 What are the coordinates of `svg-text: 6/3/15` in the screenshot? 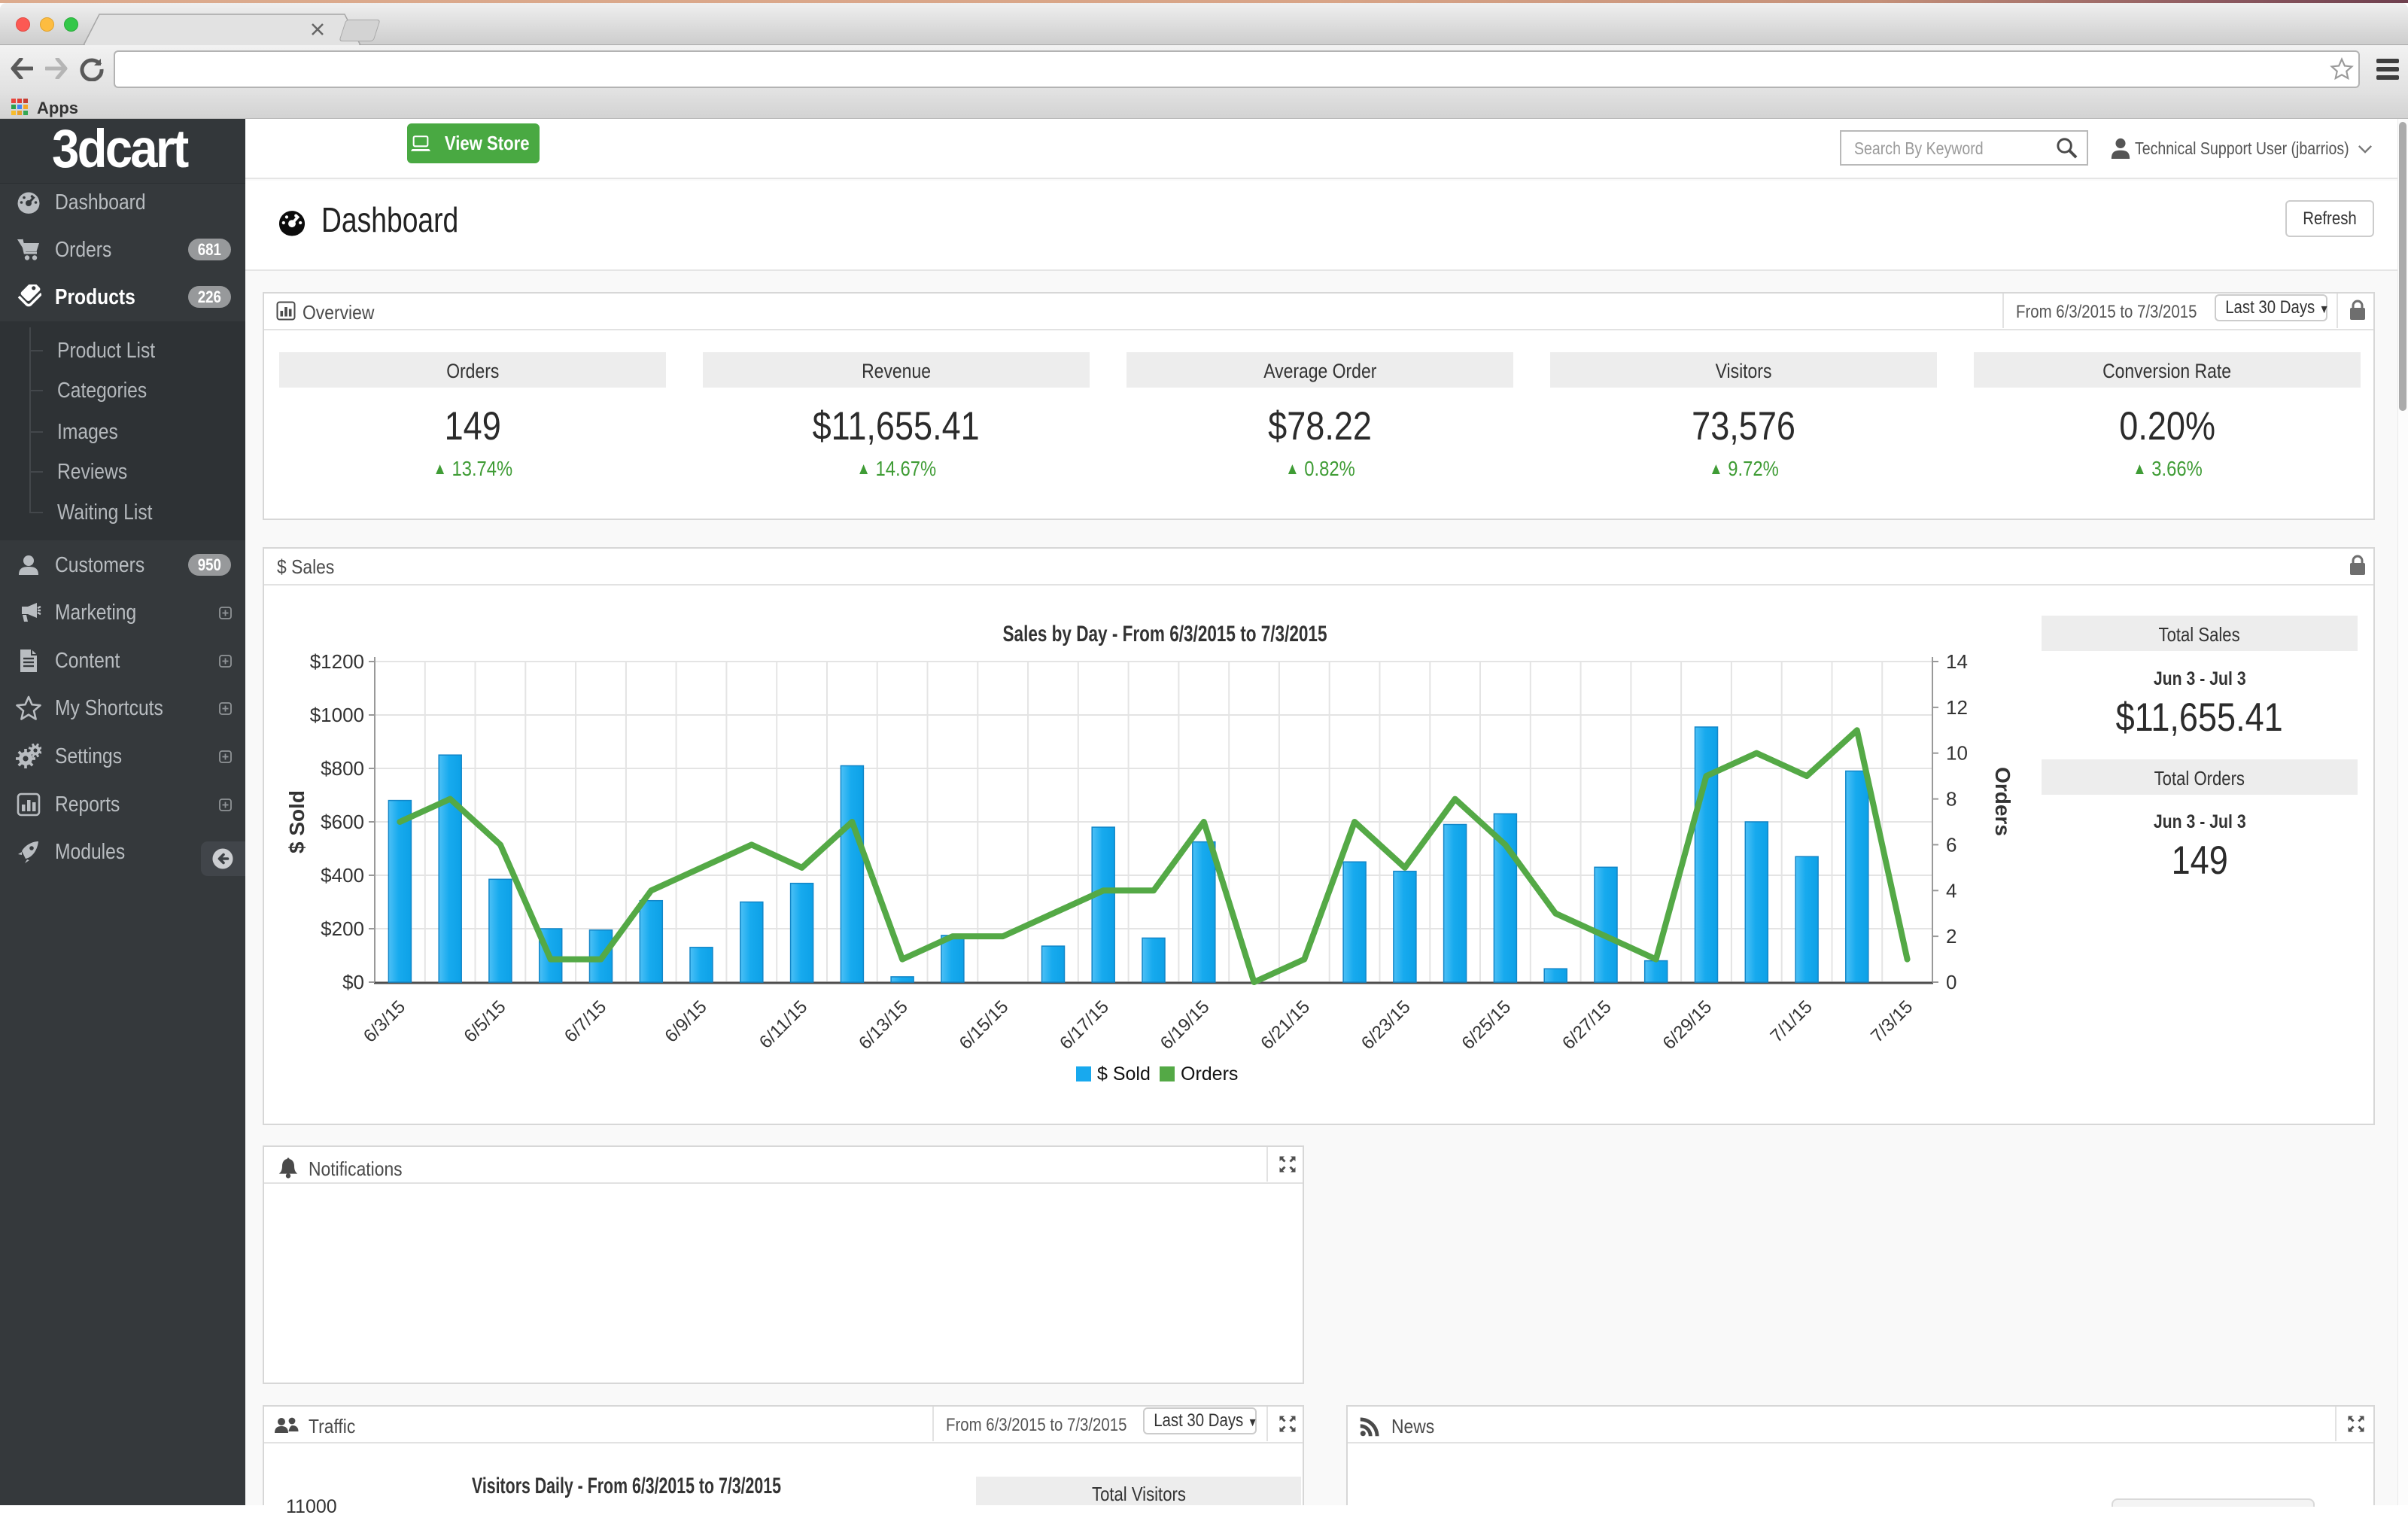 It's located at (384, 1021).